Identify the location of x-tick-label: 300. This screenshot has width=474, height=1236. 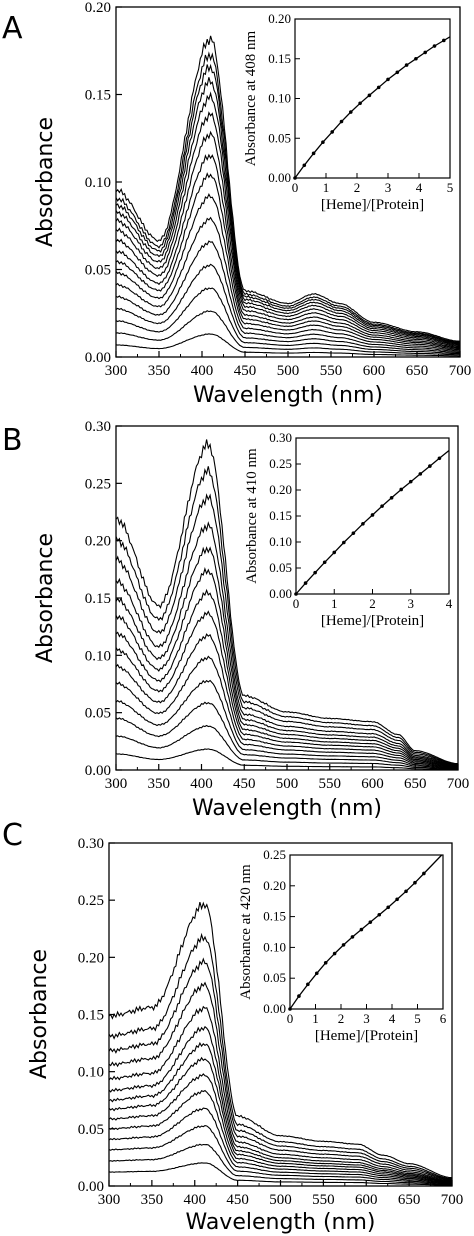
(116, 371).